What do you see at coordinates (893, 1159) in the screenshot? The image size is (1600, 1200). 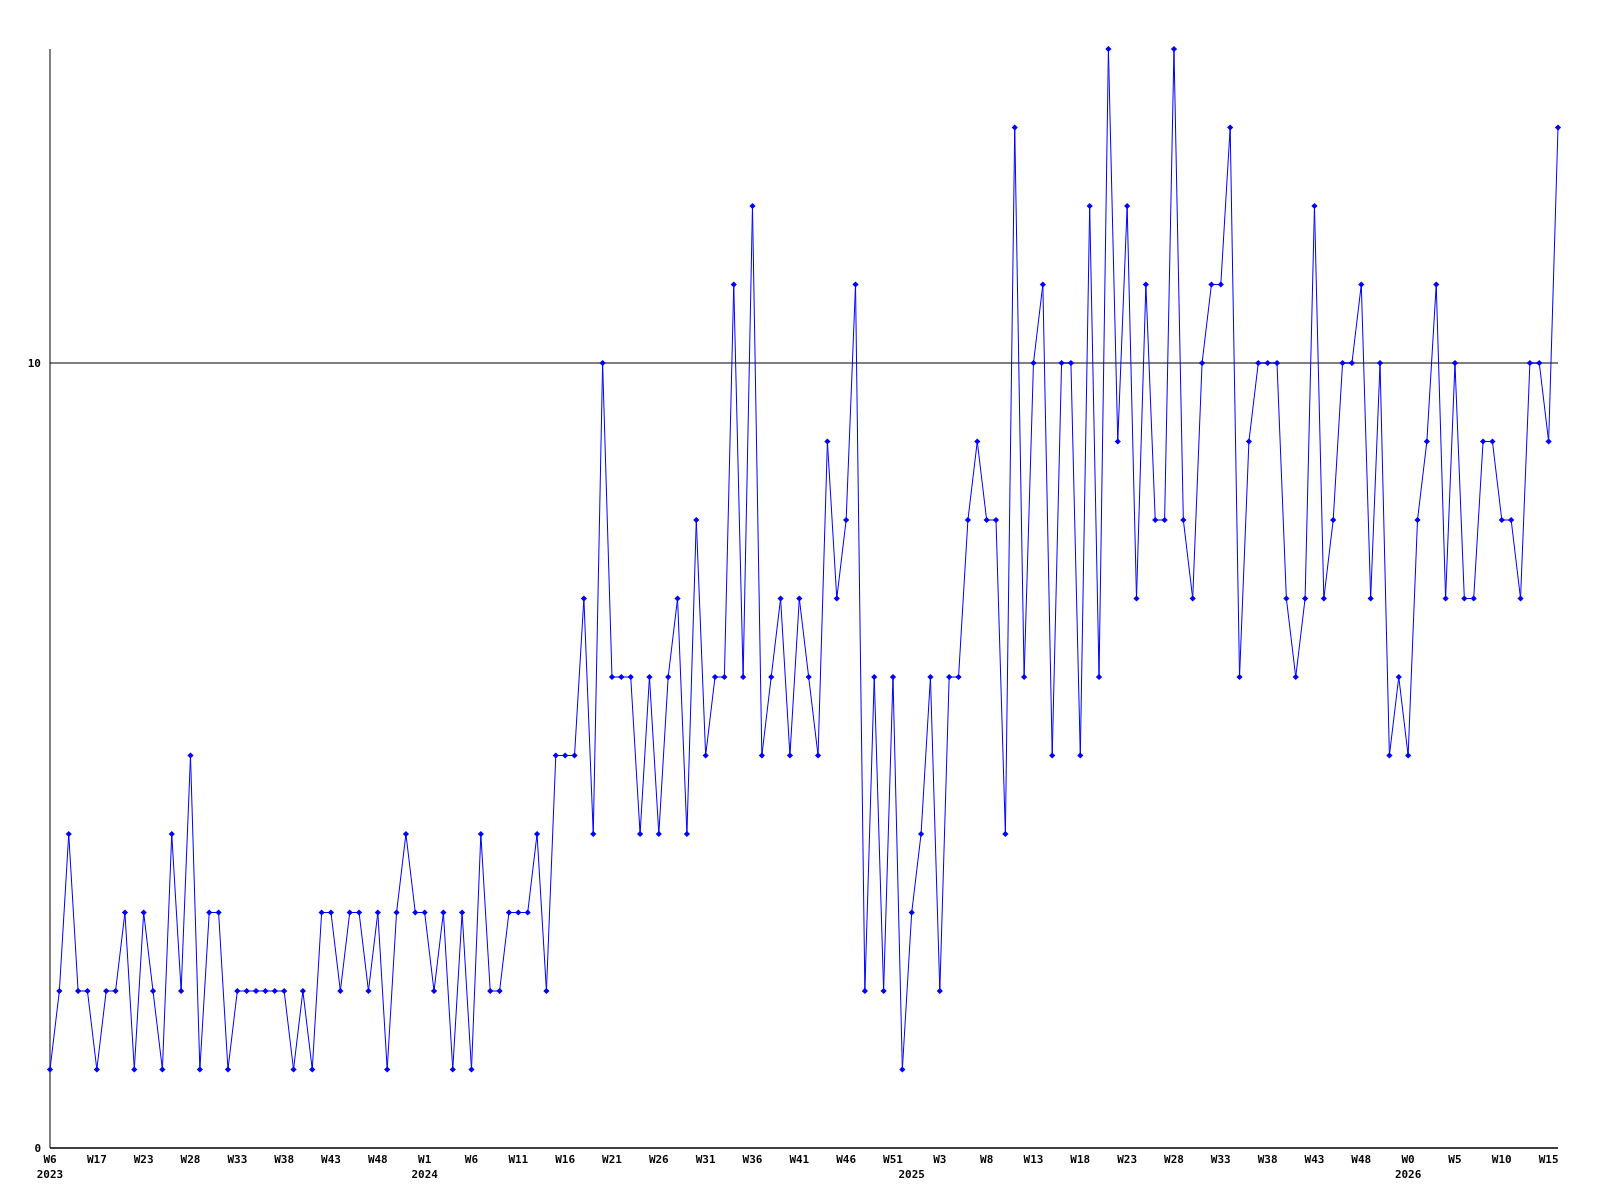 I see `x-tick-label: W51` at bounding box center [893, 1159].